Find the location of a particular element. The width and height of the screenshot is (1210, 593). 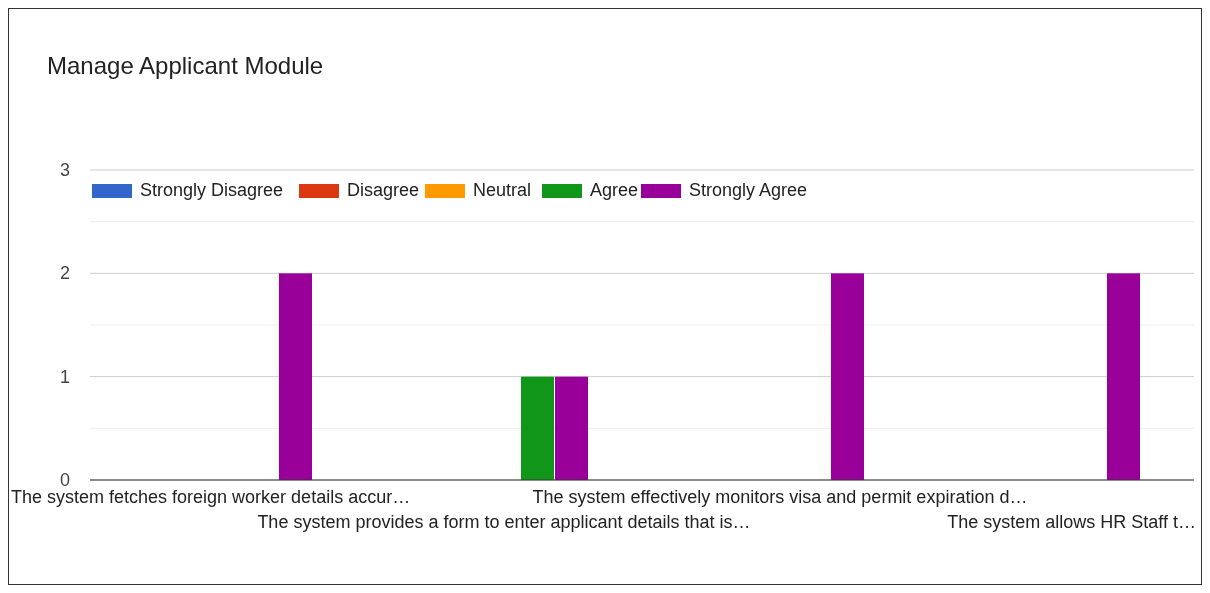

legend-label: Strongly Disagree is located at coordinates (212, 190).